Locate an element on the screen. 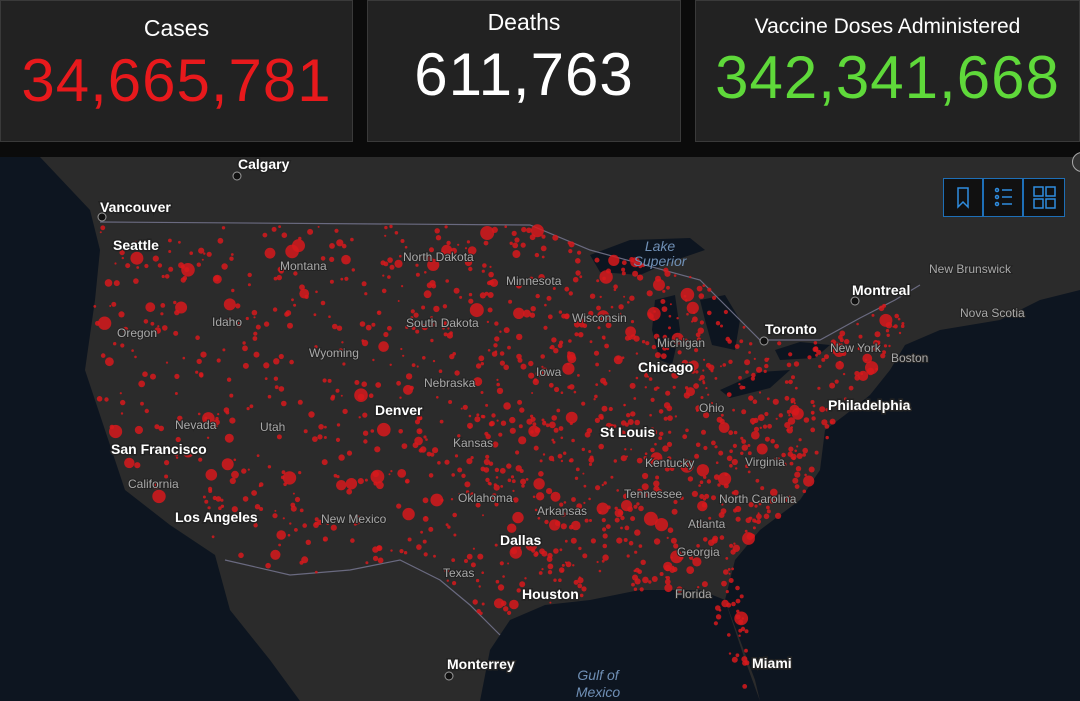 The width and height of the screenshot is (1080, 701). bookmark-button is located at coordinates (963, 197).